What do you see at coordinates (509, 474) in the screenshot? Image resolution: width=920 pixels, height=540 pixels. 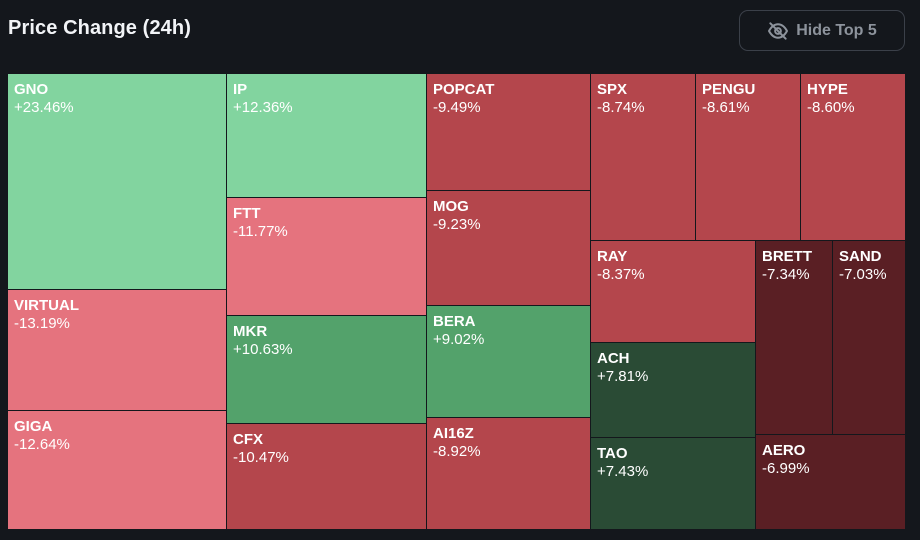 I see `treemap-tile-ai16z: AI16Z -8.92%` at bounding box center [509, 474].